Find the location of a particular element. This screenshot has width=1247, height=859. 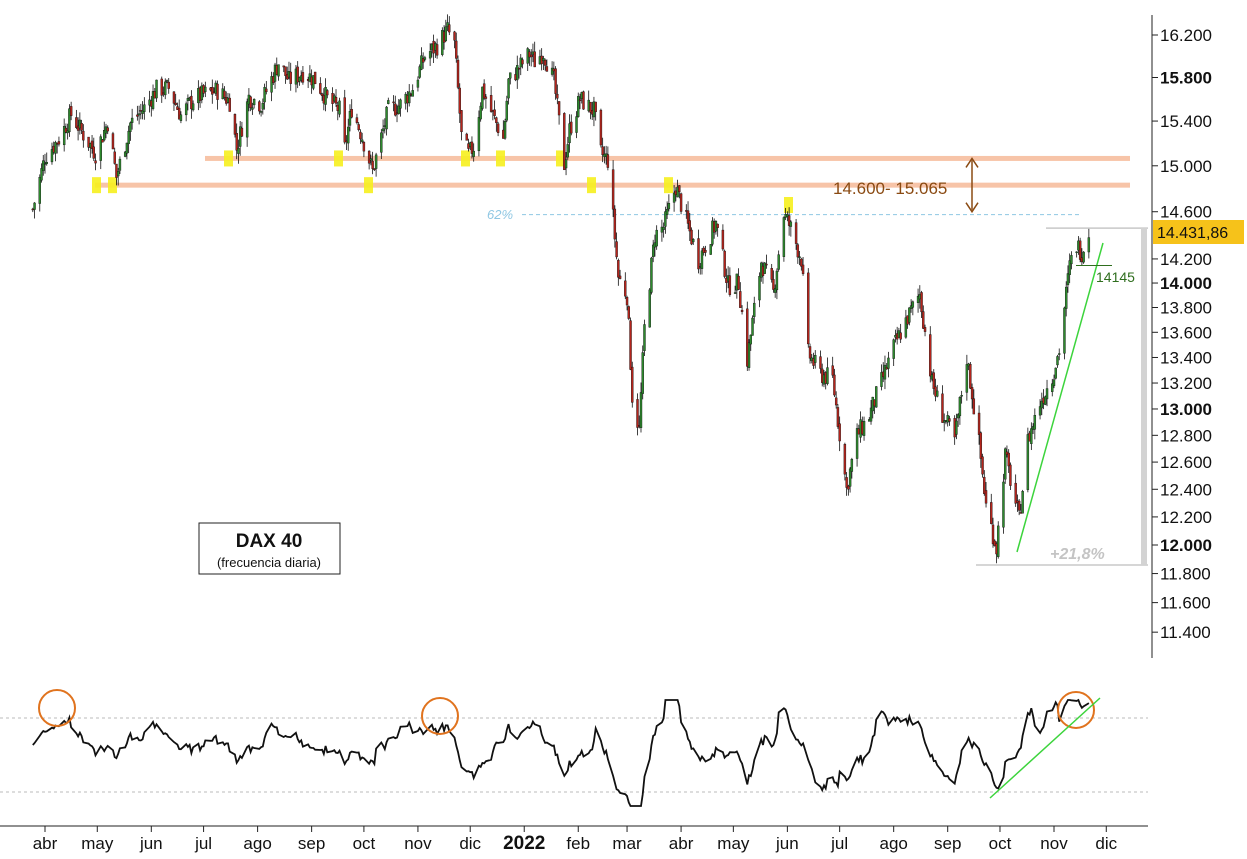

x-tick-label: jul is located at coordinates (203, 843).